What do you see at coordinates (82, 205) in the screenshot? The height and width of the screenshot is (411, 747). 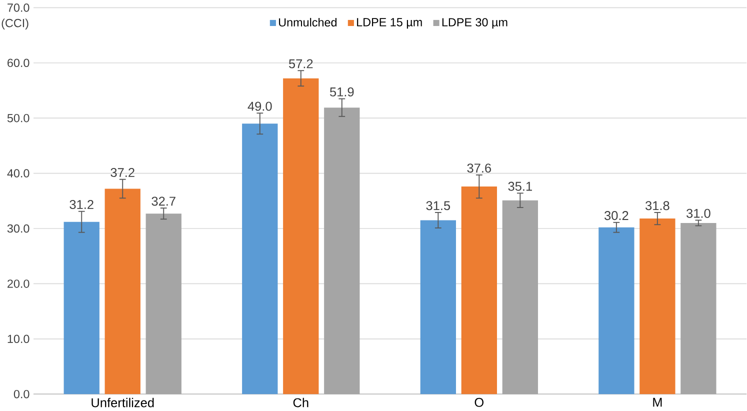 I see `data-label: 31.2` at bounding box center [82, 205].